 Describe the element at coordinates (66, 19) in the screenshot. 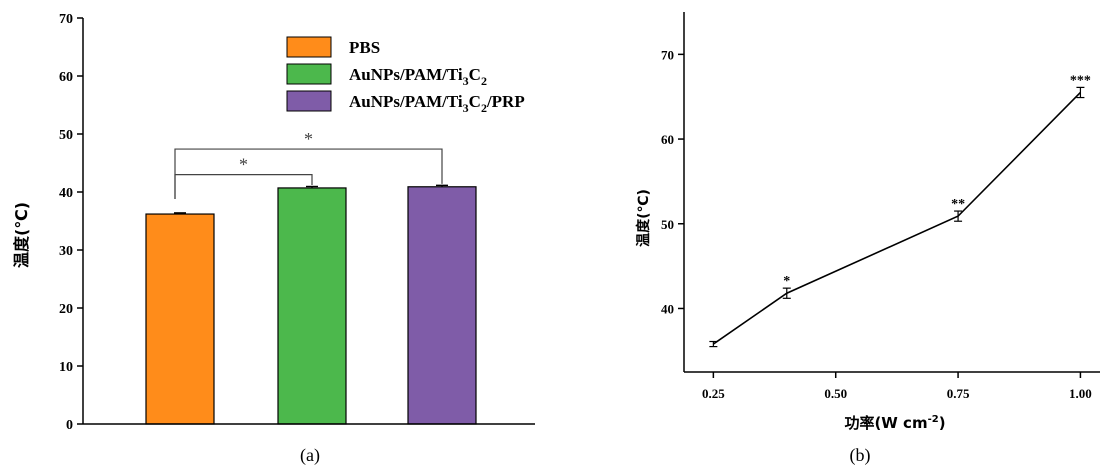

I see `y-tick-label: 70` at that location.